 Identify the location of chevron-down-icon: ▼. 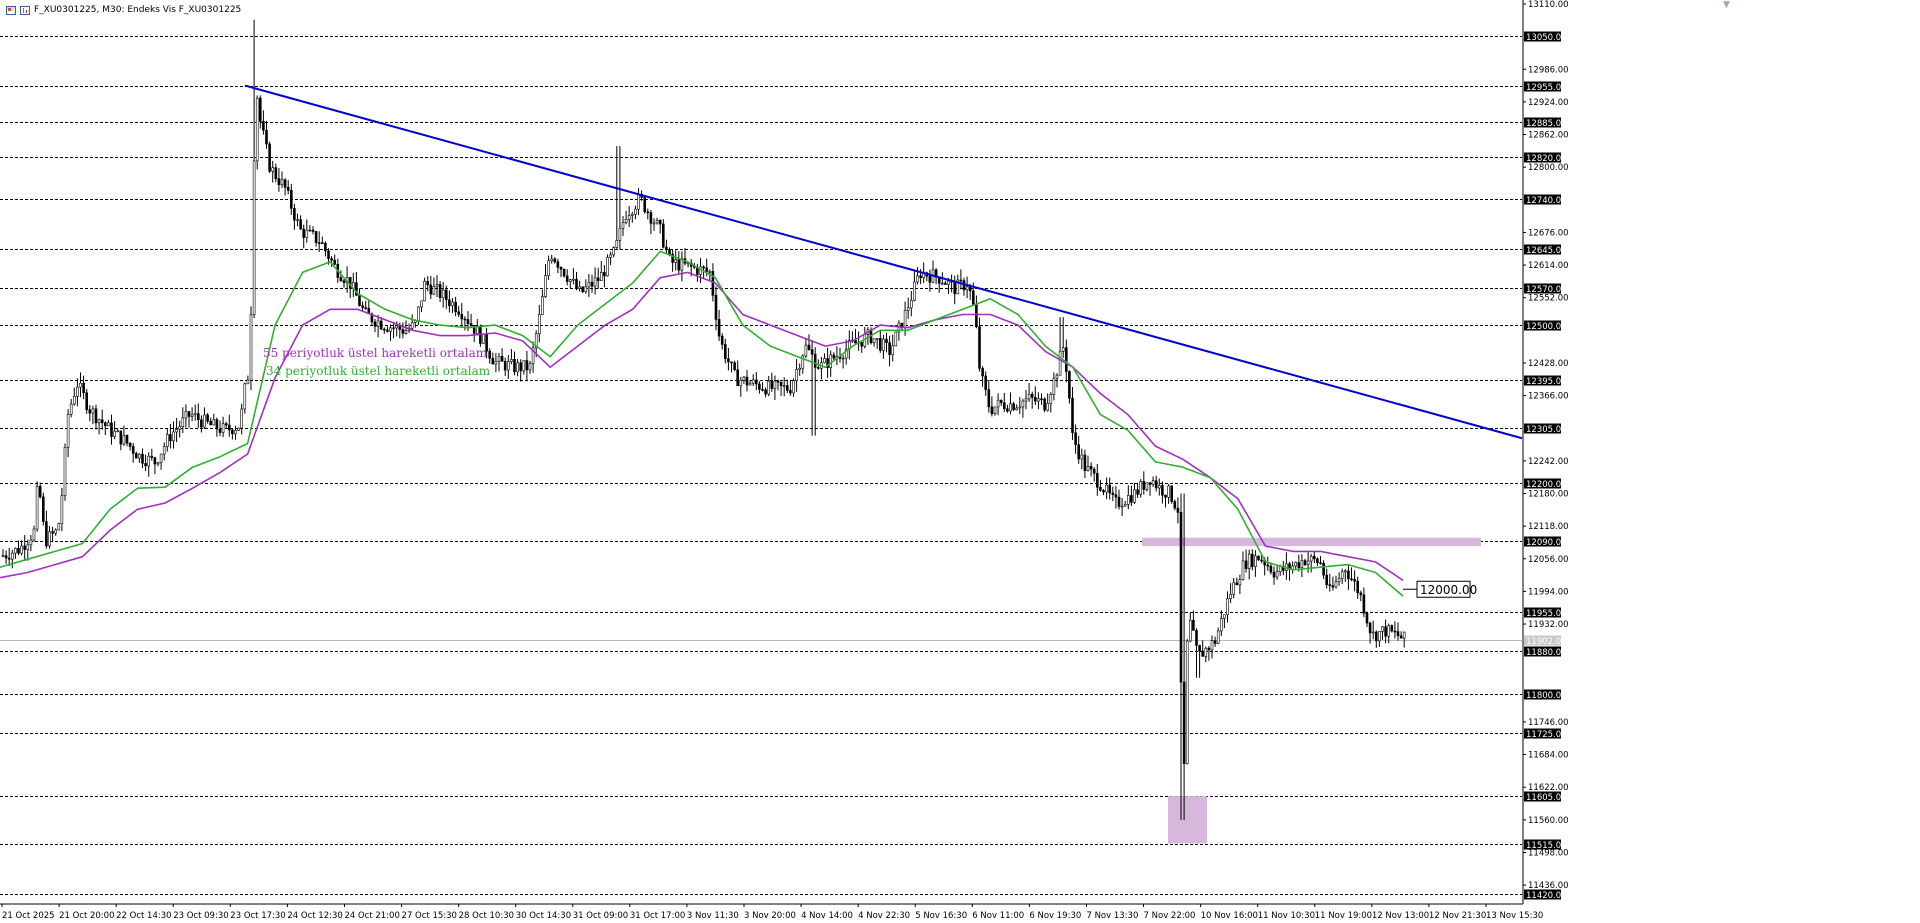
(1726, 5).